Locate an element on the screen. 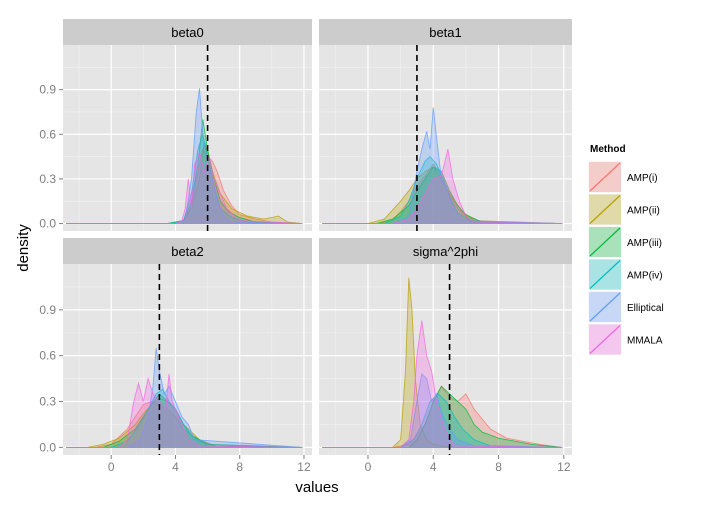 The width and height of the screenshot is (708, 511). legend-label: AMP(iii) is located at coordinates (644, 243).